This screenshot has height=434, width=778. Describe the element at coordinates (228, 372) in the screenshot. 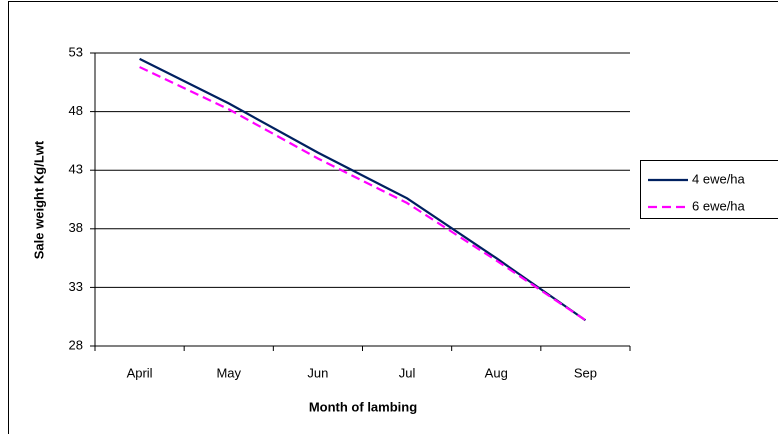

I see `x-tick-label: May` at that location.